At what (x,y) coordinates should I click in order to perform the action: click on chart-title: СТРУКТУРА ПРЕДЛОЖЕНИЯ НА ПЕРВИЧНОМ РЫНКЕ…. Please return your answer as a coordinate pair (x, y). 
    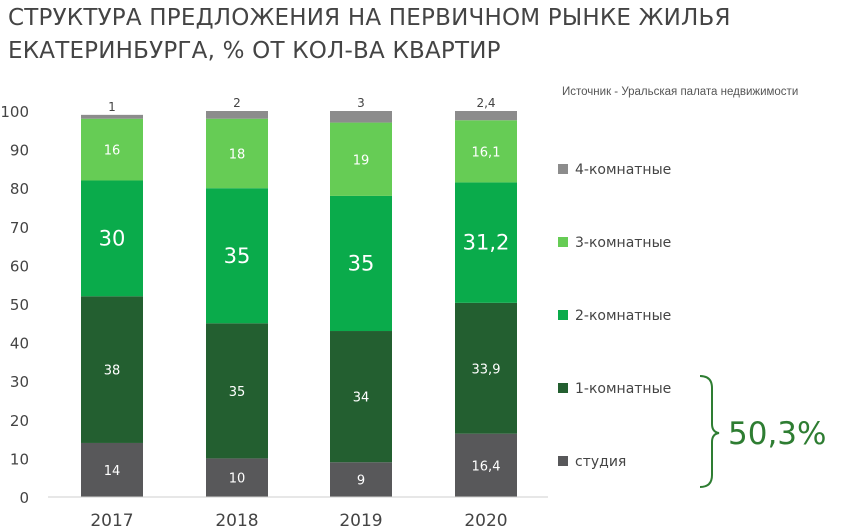
    Looking at the image, I should click on (369, 34).